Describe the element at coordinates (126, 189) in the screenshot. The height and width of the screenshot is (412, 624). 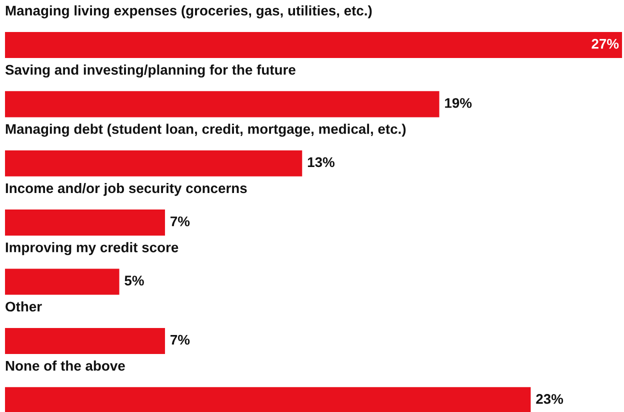
I see `y-tick-label: Income and/or job security concerns` at that location.